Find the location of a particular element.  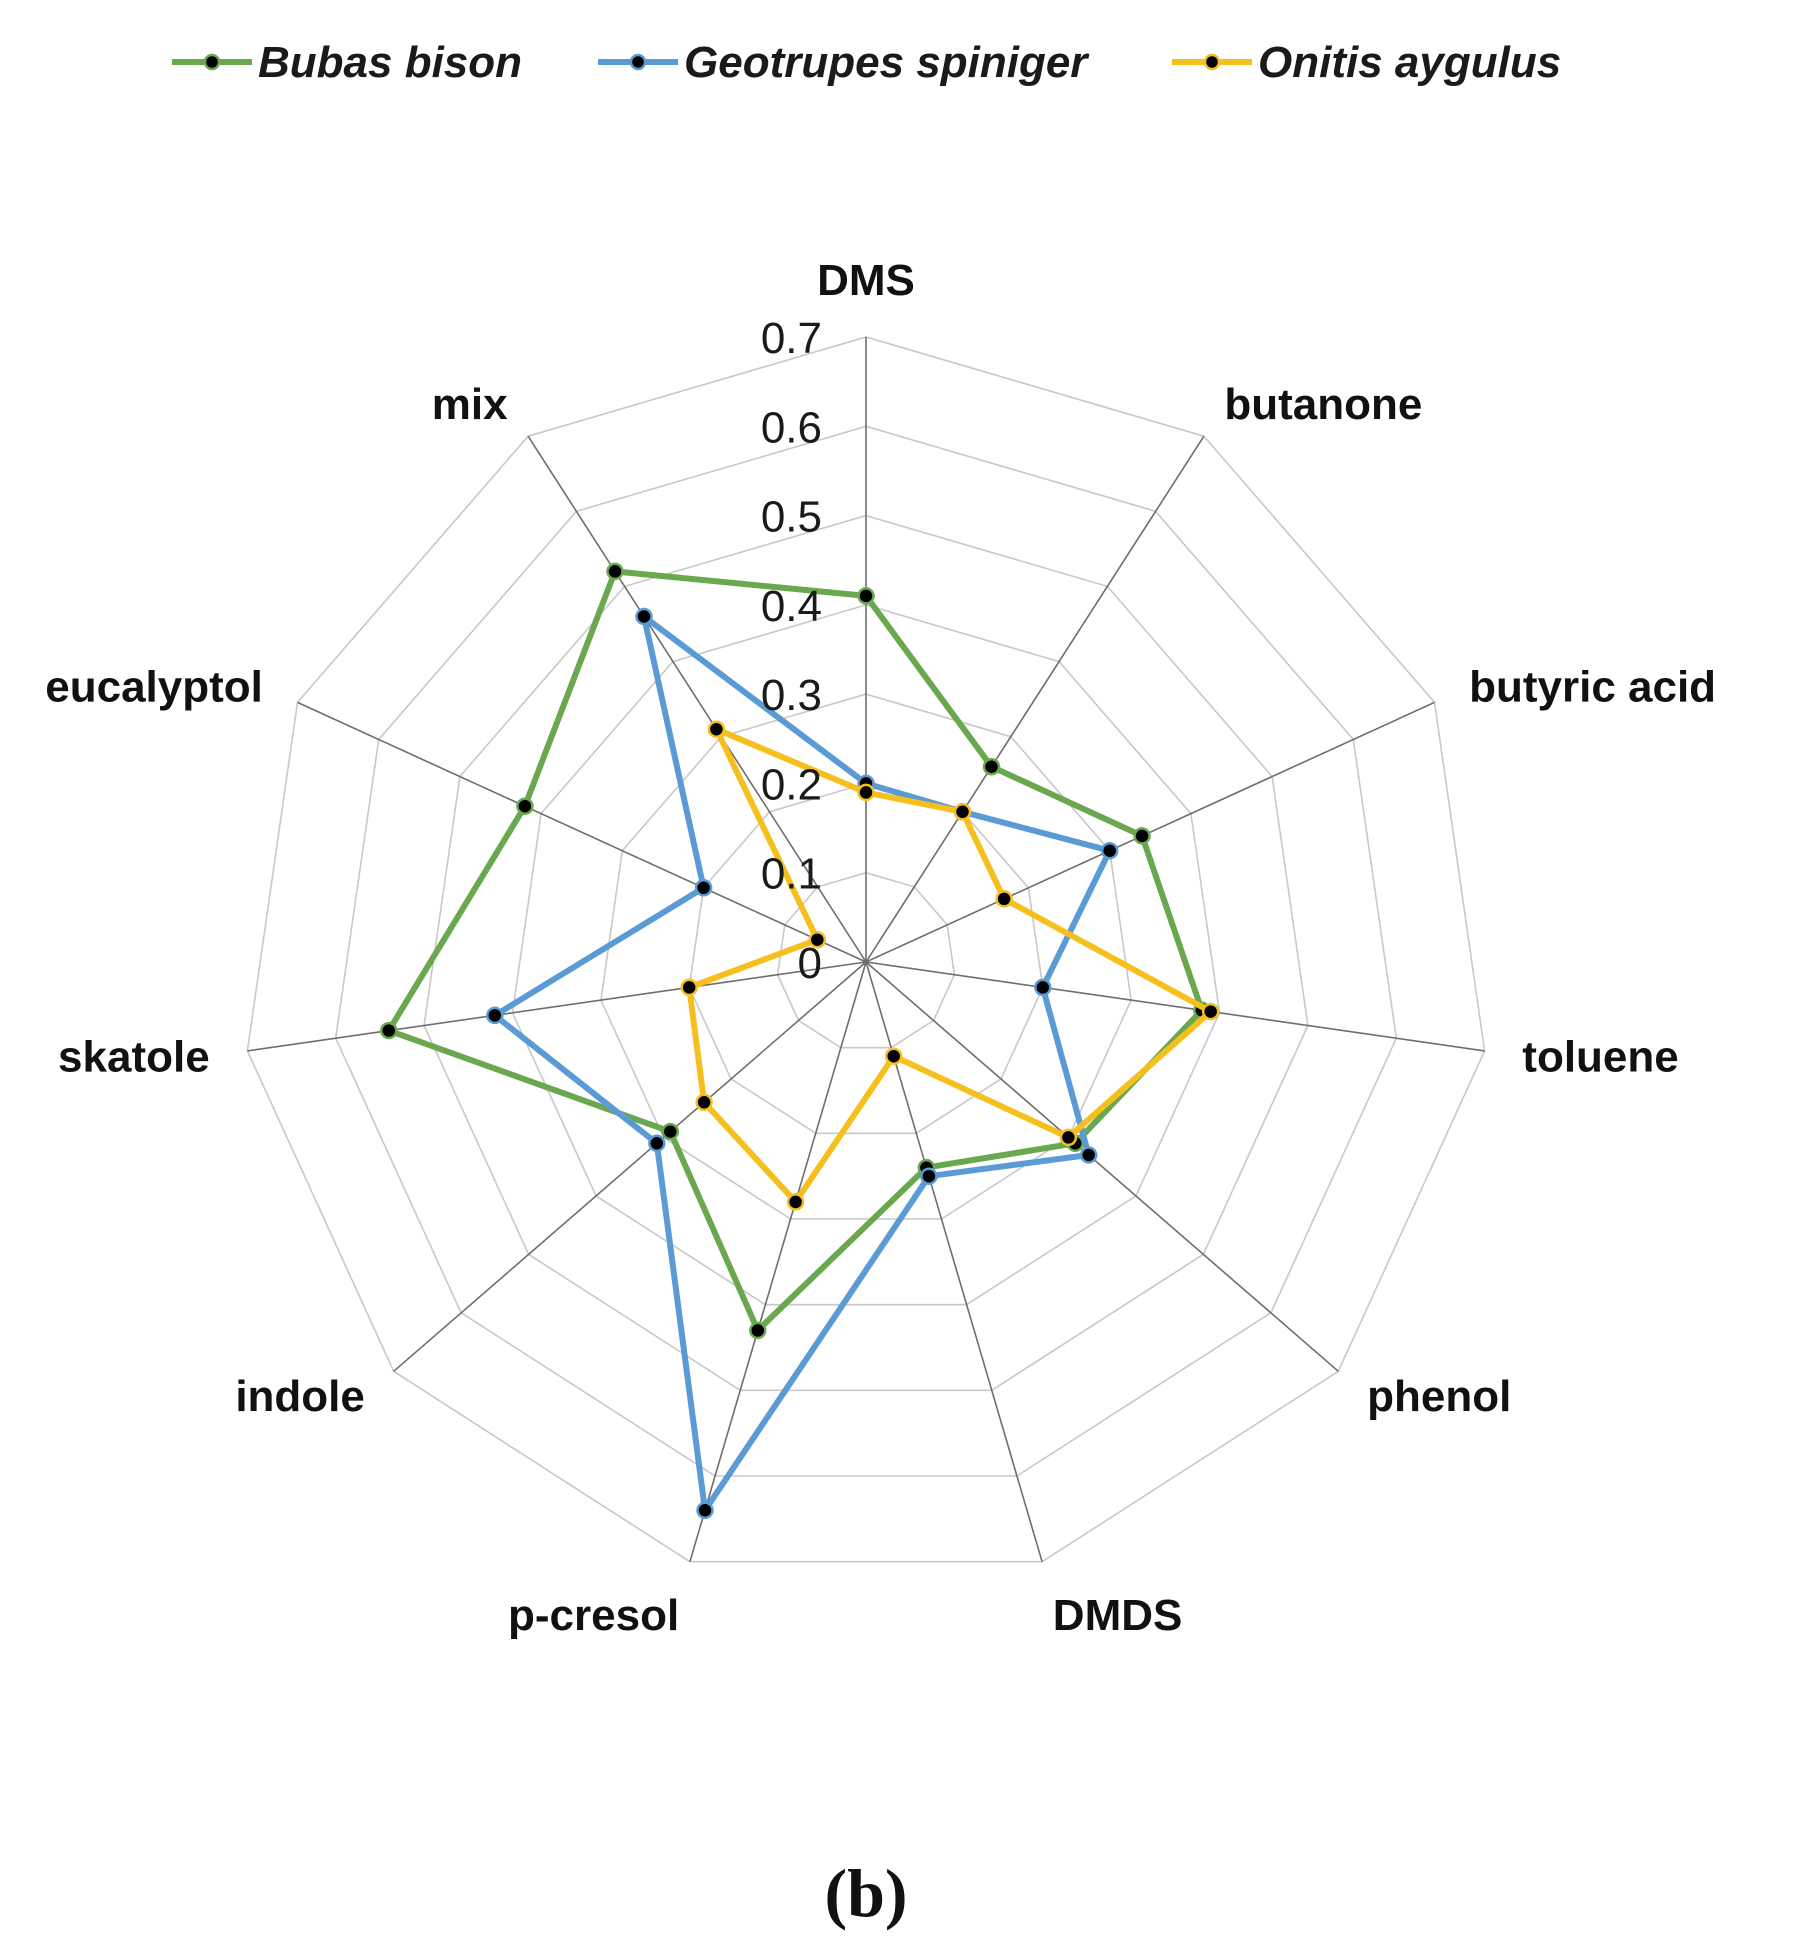

spoke-butanone is located at coordinates (1035, 699).